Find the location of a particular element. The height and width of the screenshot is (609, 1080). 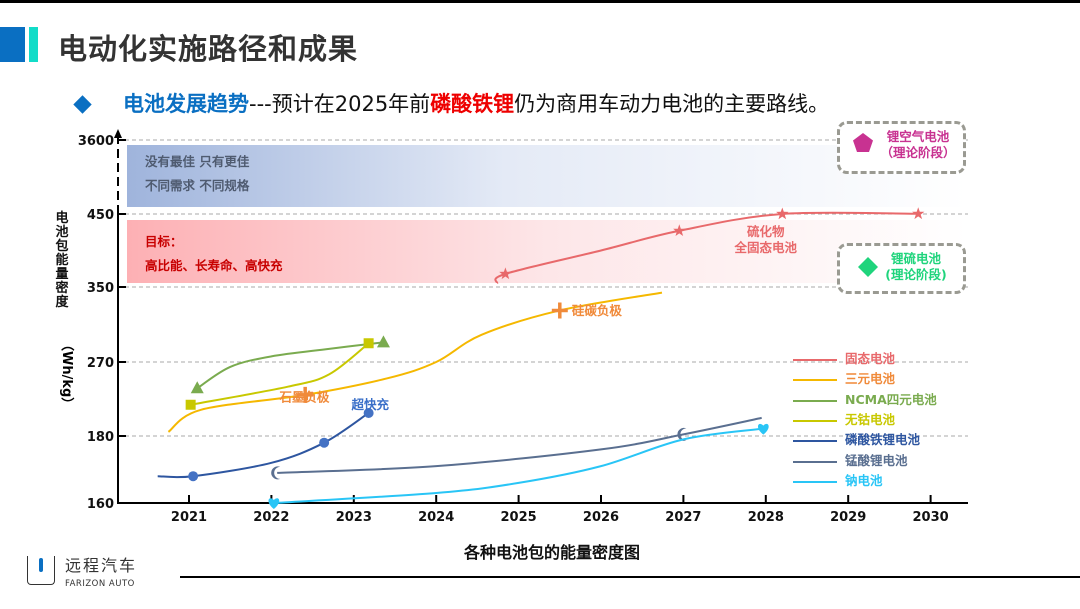

subtitle: 电池发展趋势---预计在2025年前磷酸铁锂仍为商用车动力电池的主要路线。 is located at coordinates (450, 103).